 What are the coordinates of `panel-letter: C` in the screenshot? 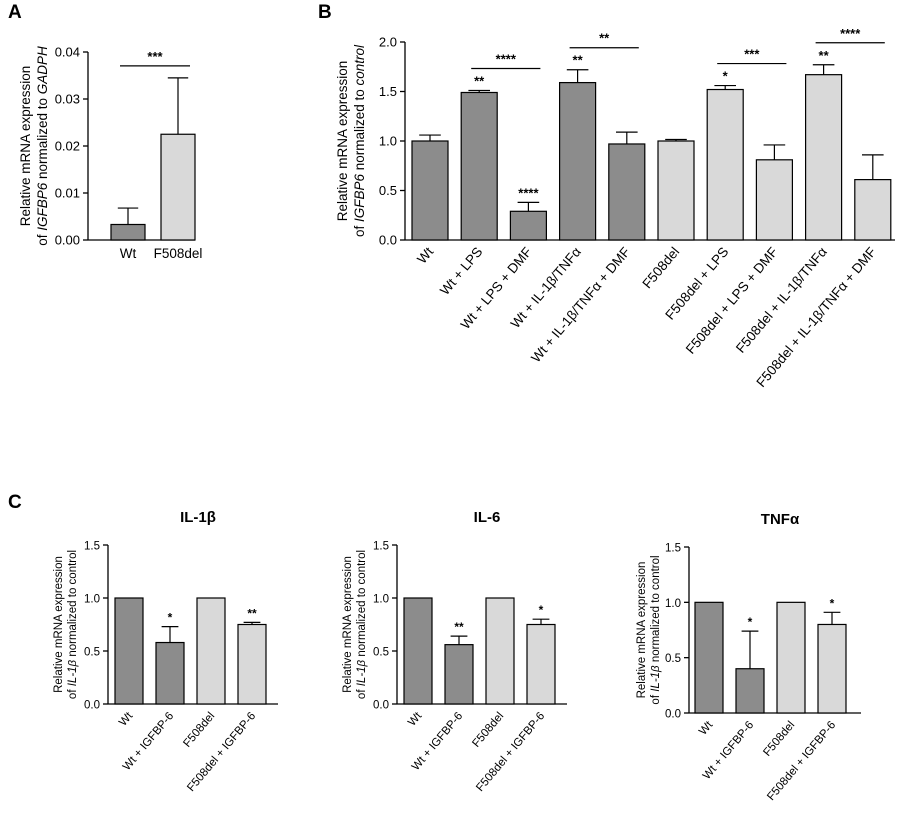 It's located at (15, 502).